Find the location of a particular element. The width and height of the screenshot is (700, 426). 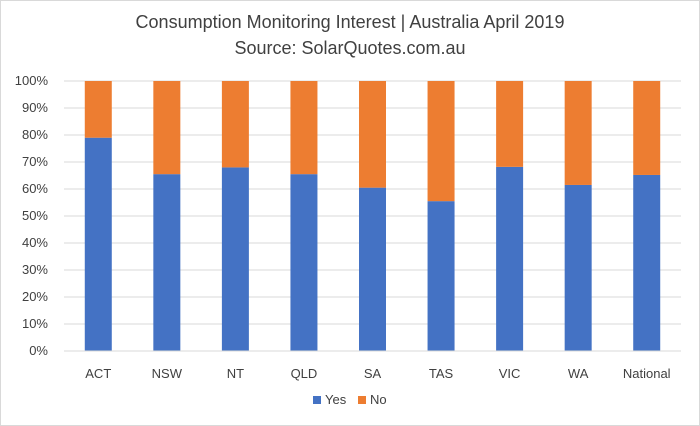

bar-yes-wa is located at coordinates (578, 267).